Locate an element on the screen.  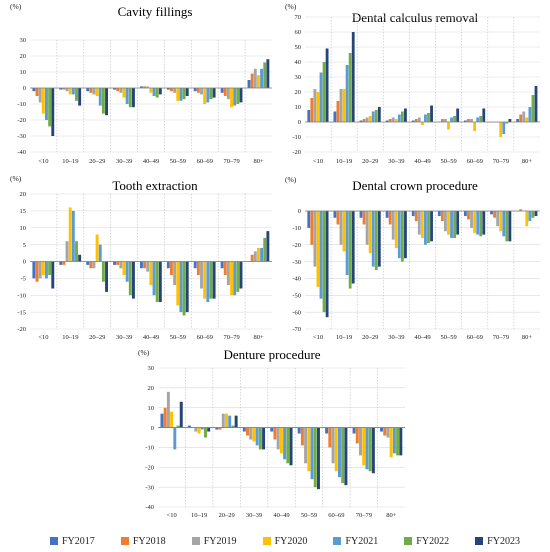
legend-label: FY2018 is located at coordinates (149, 541).